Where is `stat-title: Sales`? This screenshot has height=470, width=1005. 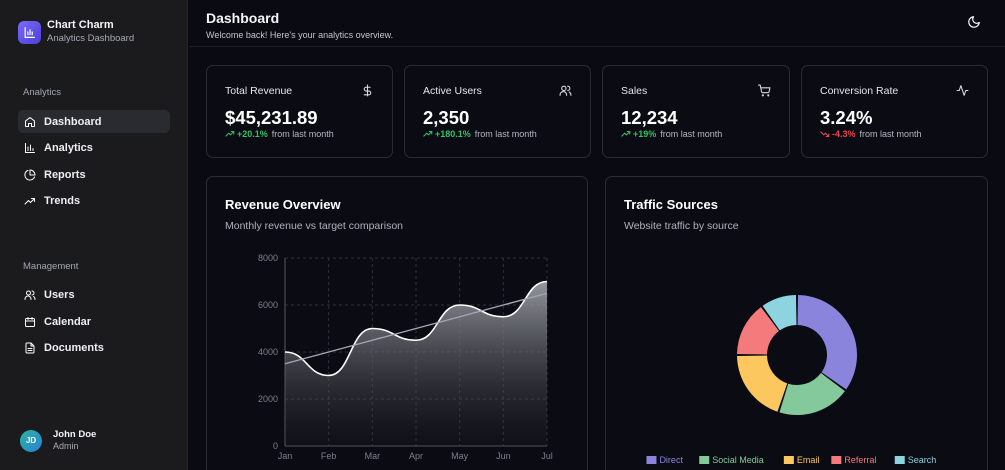 stat-title: Sales is located at coordinates (634, 91).